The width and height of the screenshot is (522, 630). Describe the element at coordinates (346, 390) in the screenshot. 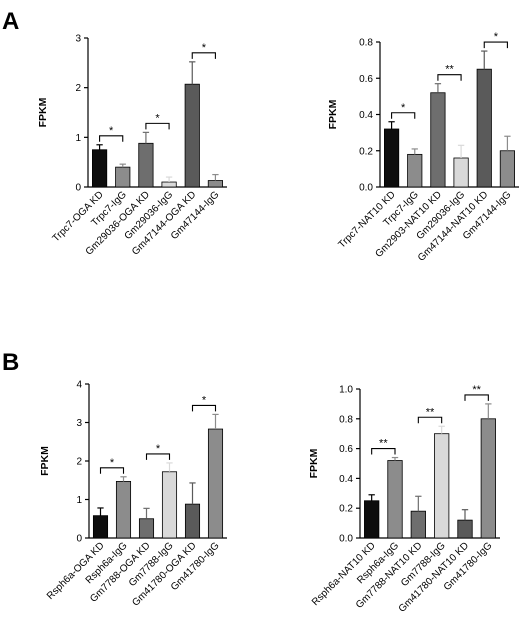

I see `y-tick-label: 1.0` at that location.